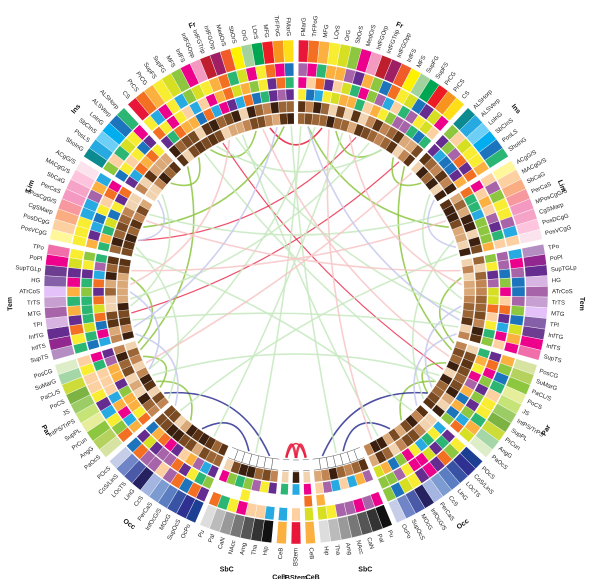 Image resolution: width=590 pixels, height=579 pixels. I want to click on region-label: PosCG, so click(43, 374).